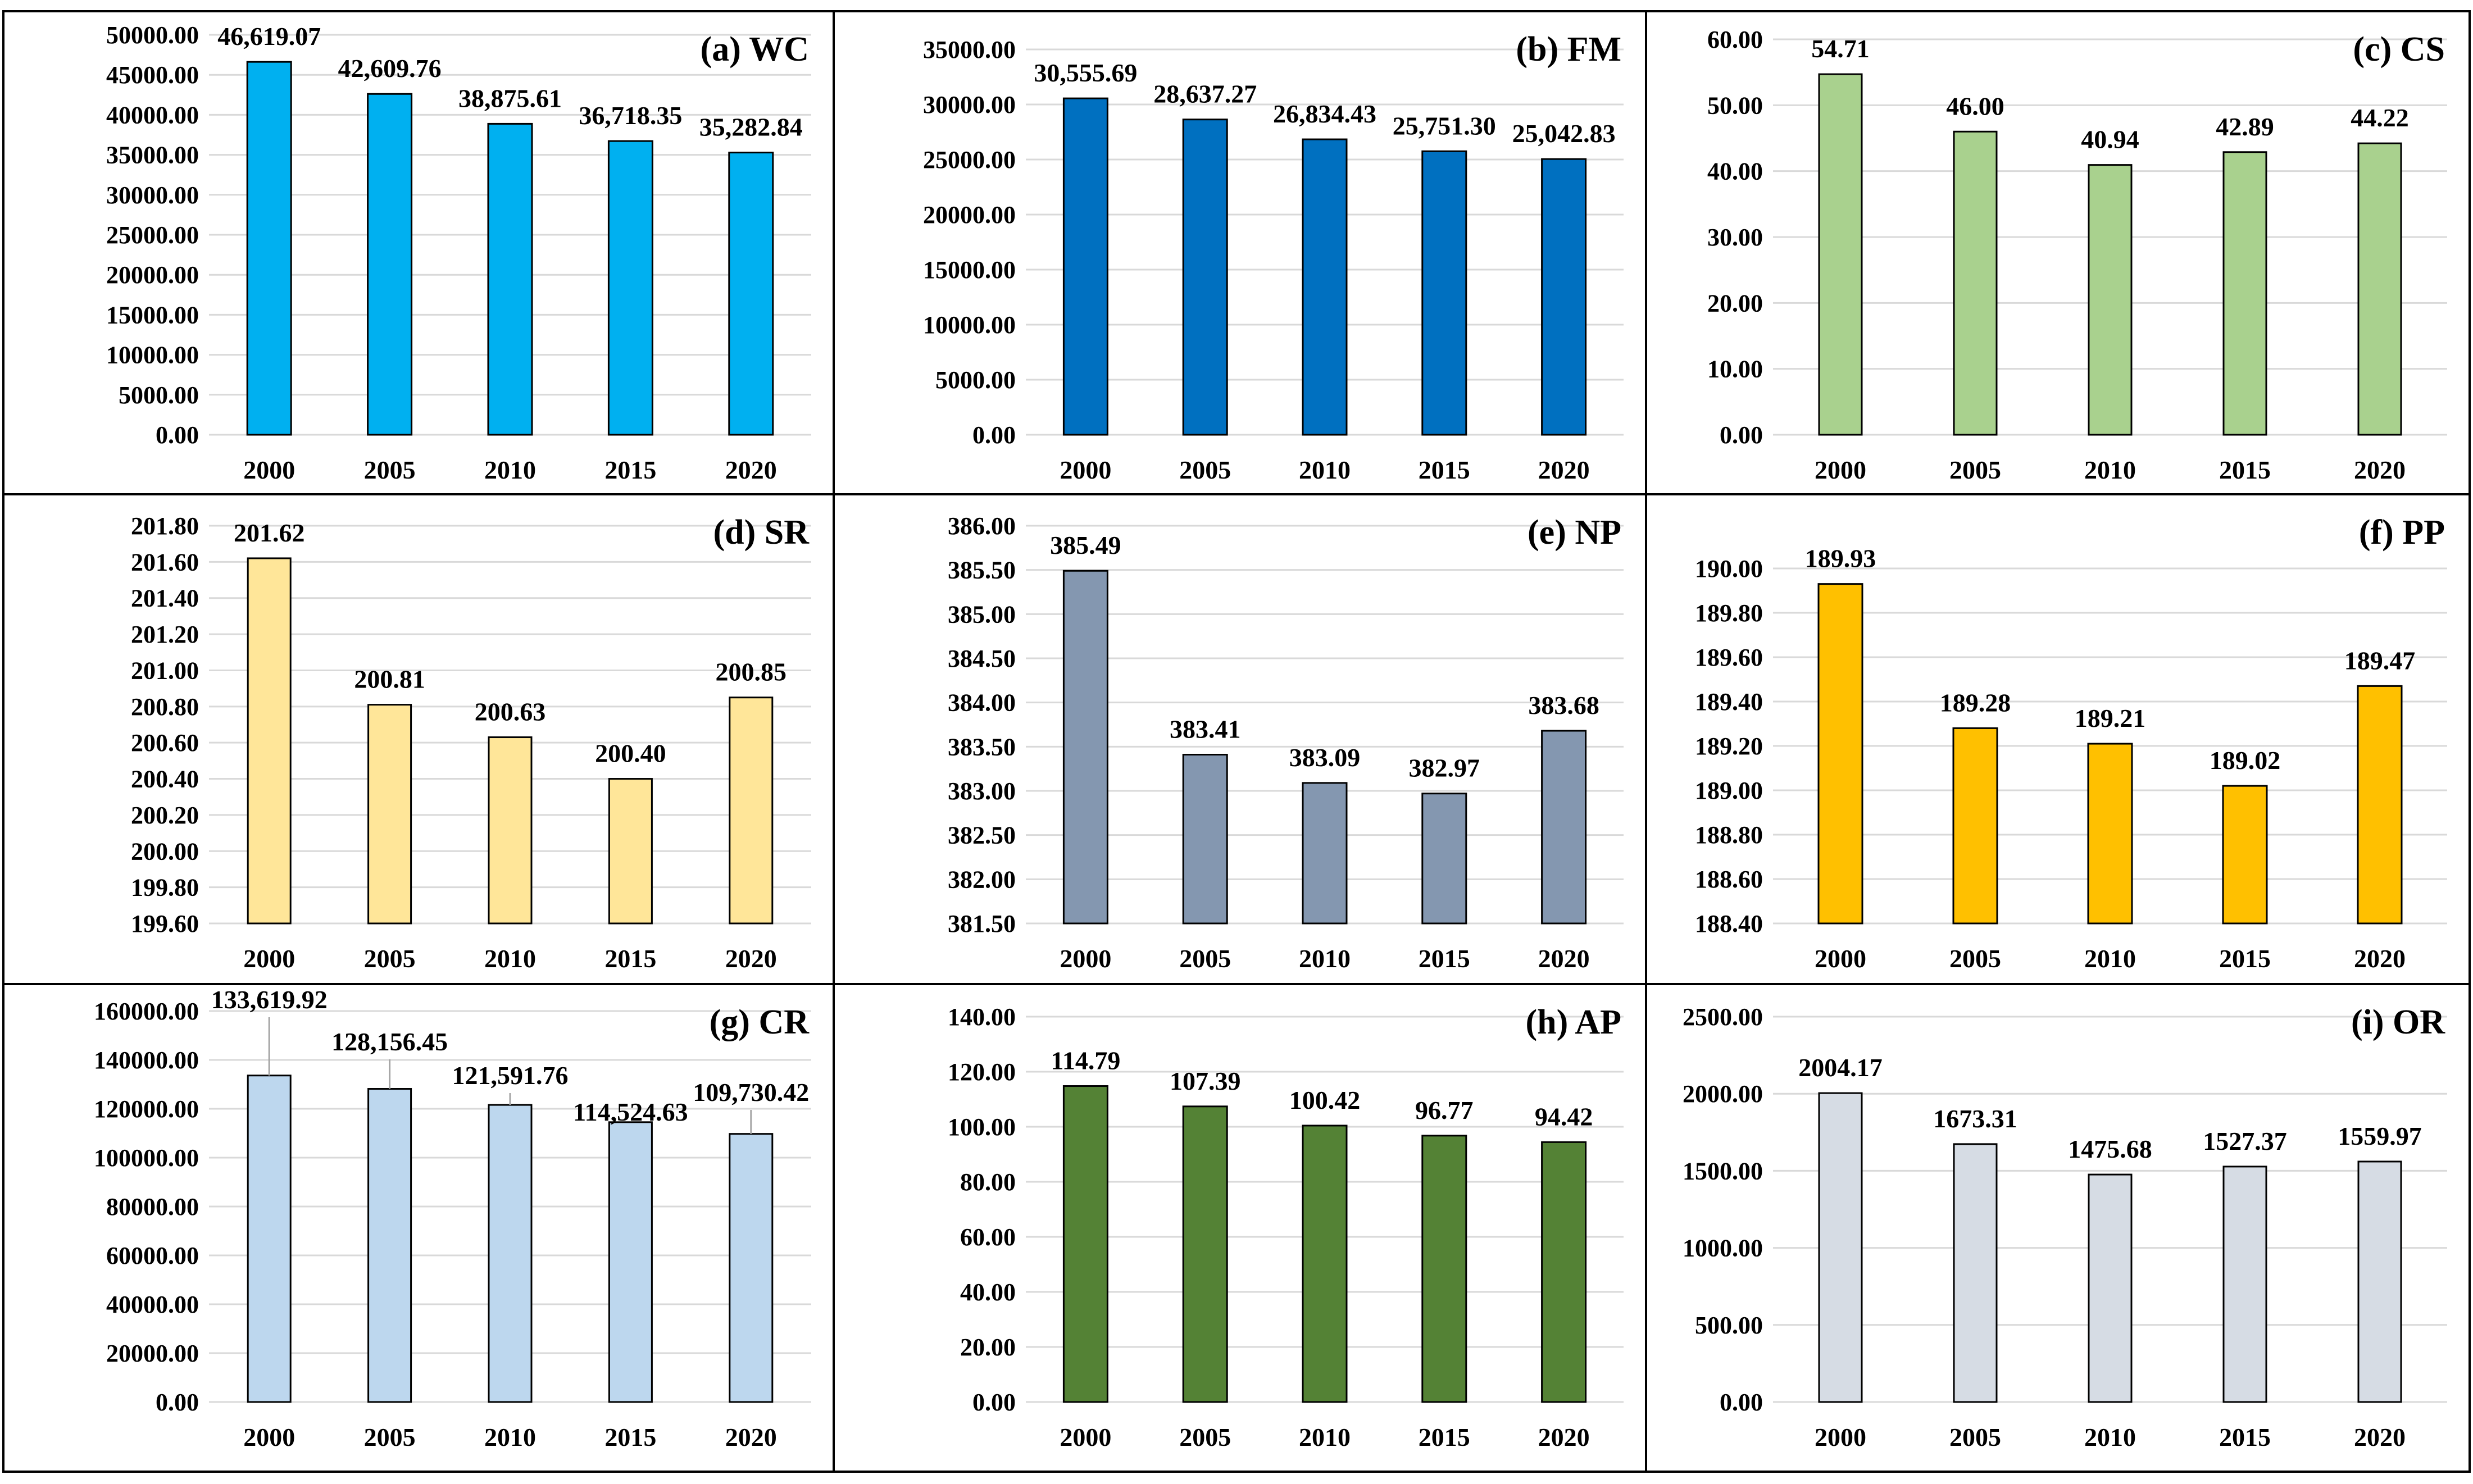 The image size is (2473, 1484). Describe the element at coordinates (1205, 1081) in the screenshot. I see `data-label: 107.39` at that location.